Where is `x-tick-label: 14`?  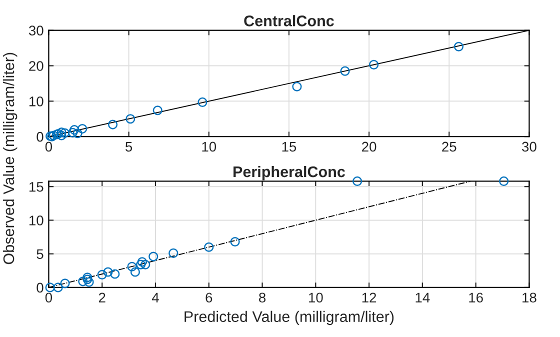 x-tick-label: 14 is located at coordinates (423, 297).